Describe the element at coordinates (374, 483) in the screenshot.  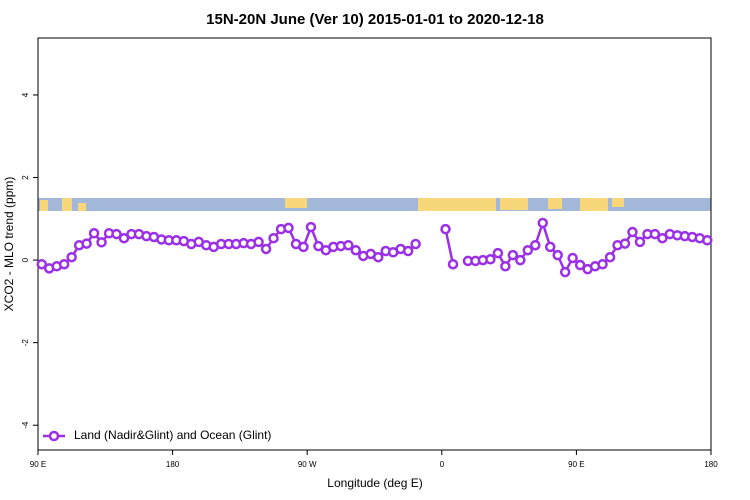
I see `x-axis-label: Longitude (deg E)` at that location.